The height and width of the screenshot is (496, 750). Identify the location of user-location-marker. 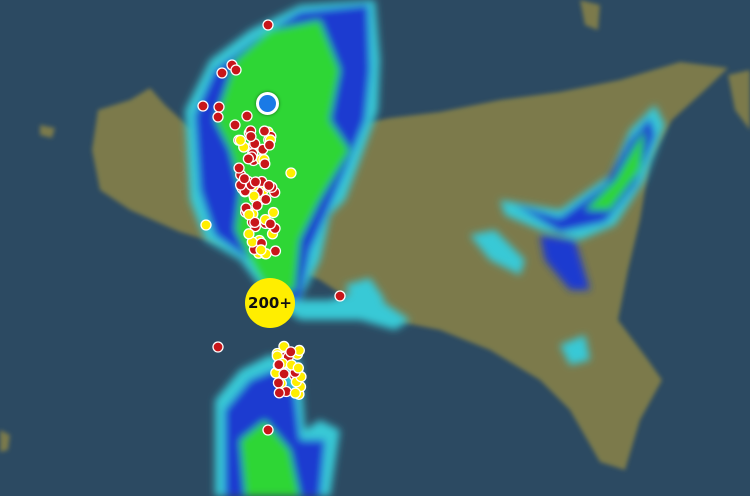
(267, 103).